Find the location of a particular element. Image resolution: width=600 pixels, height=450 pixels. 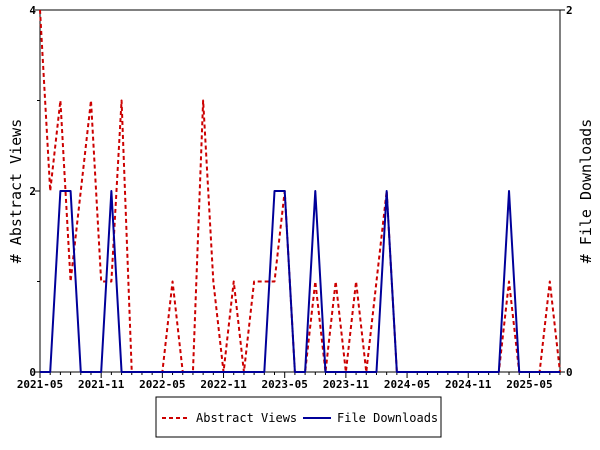

x-tick-label: 2023-11 is located at coordinates (346, 384).